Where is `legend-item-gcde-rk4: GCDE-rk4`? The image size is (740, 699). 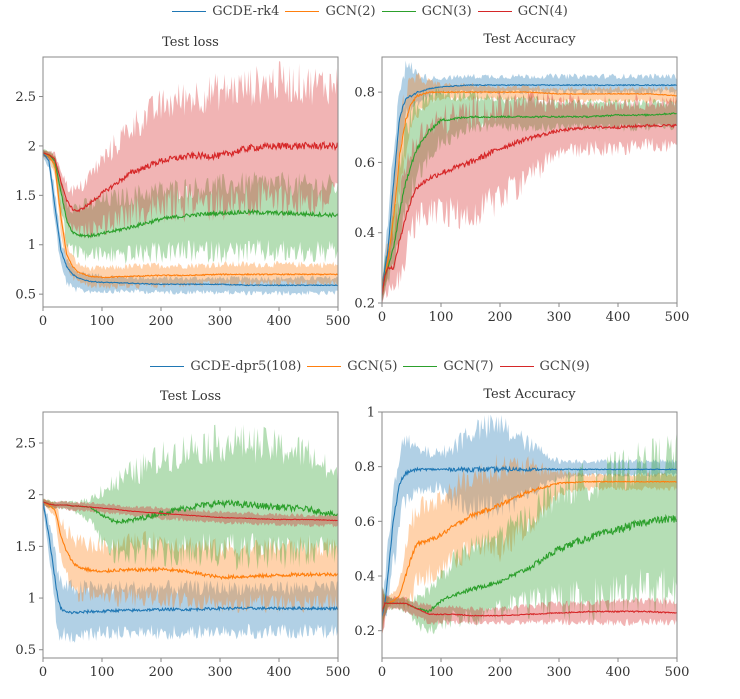 legend-item-gcde-rk4: GCDE-rk4 is located at coordinates (225, 11).